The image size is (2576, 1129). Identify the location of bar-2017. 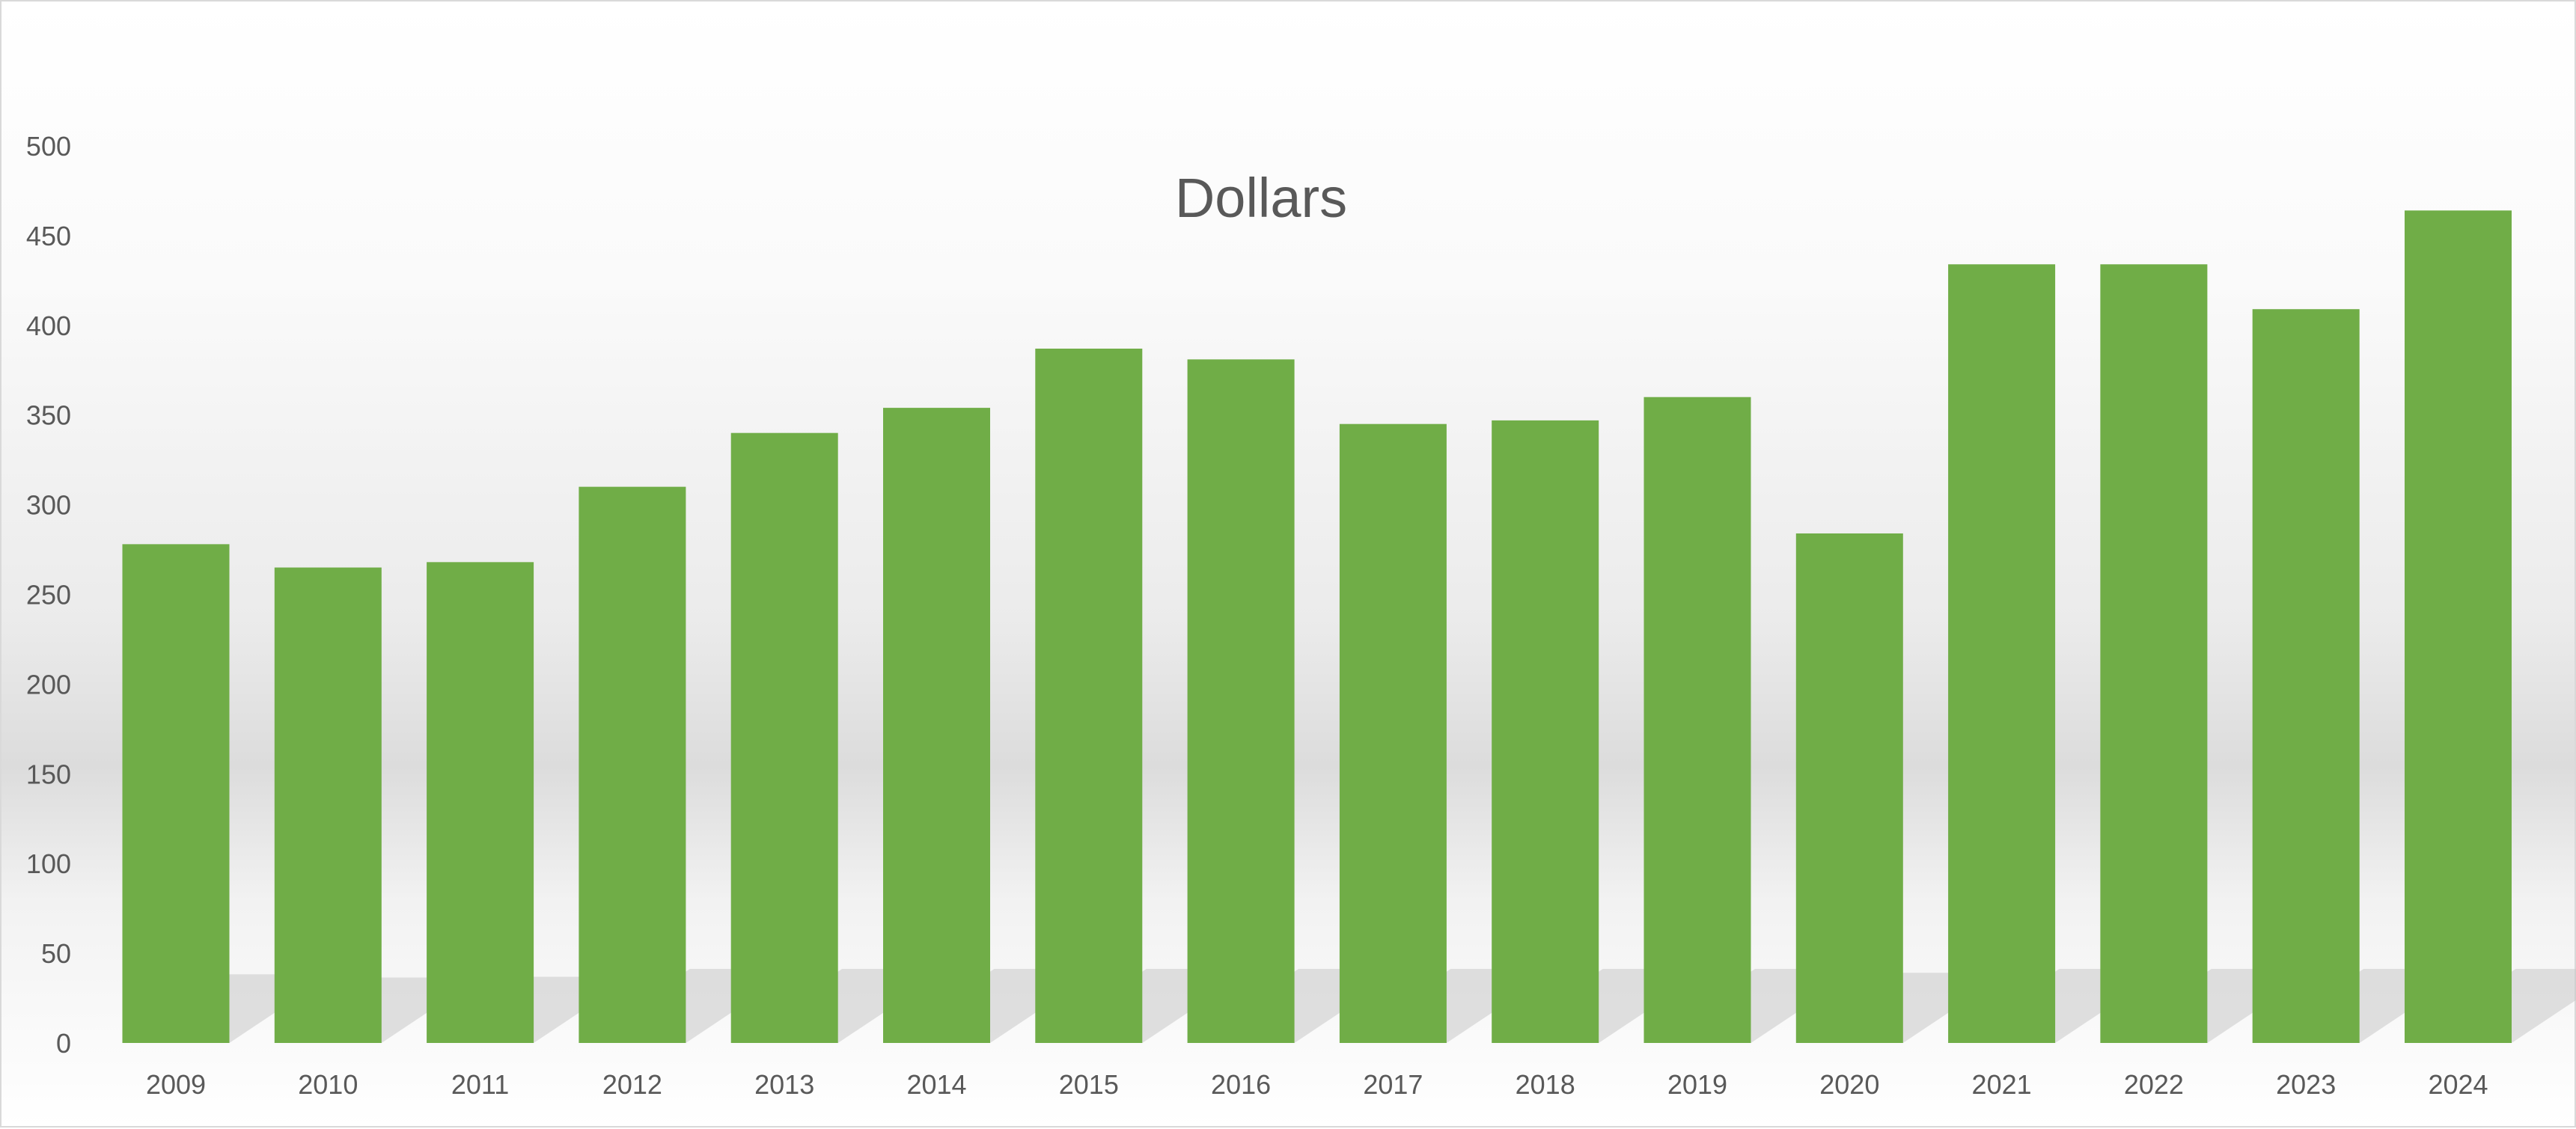
(1393, 733).